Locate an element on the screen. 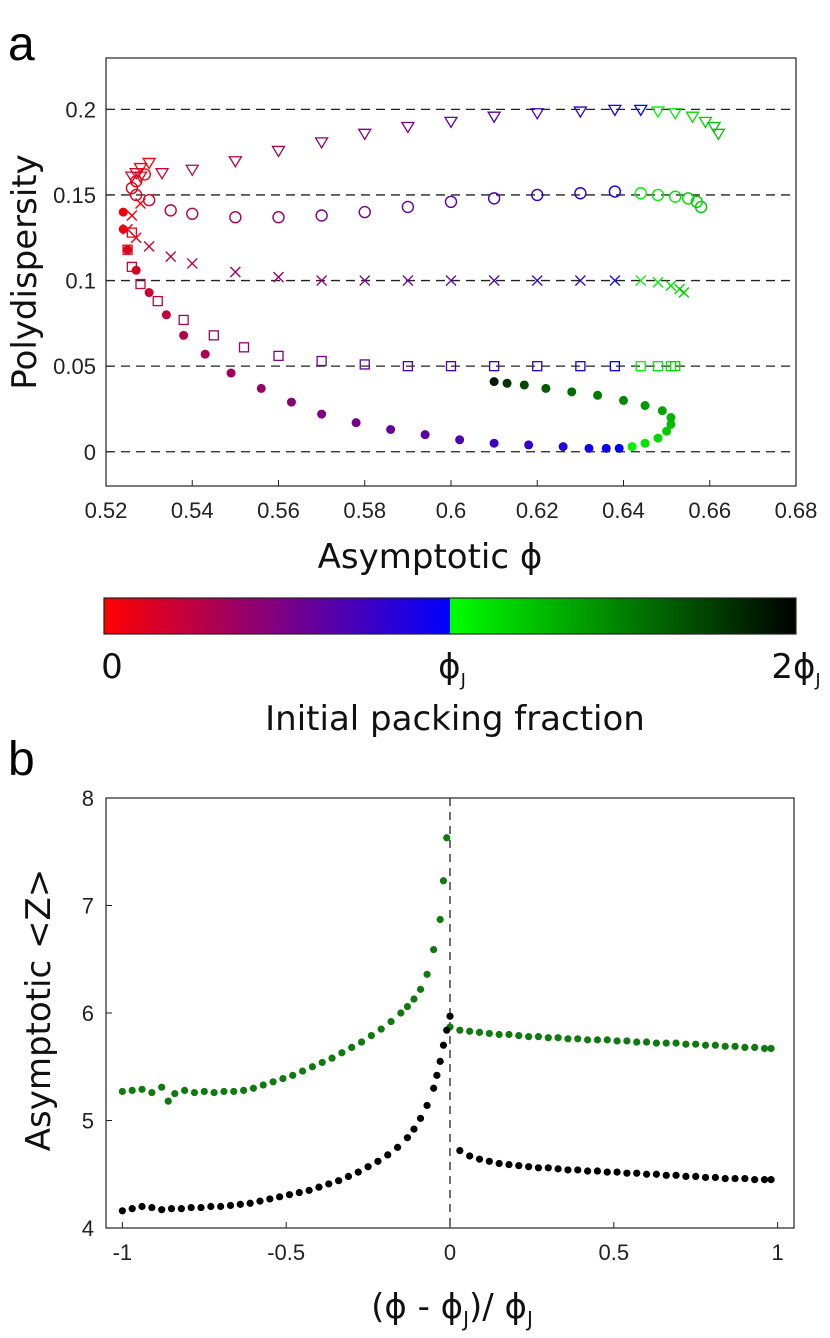 This screenshot has width=830, height=1338. panel-b-x-axis-label: (ϕ - ϕJ)/ ϕJ is located at coordinates (452, 1309).